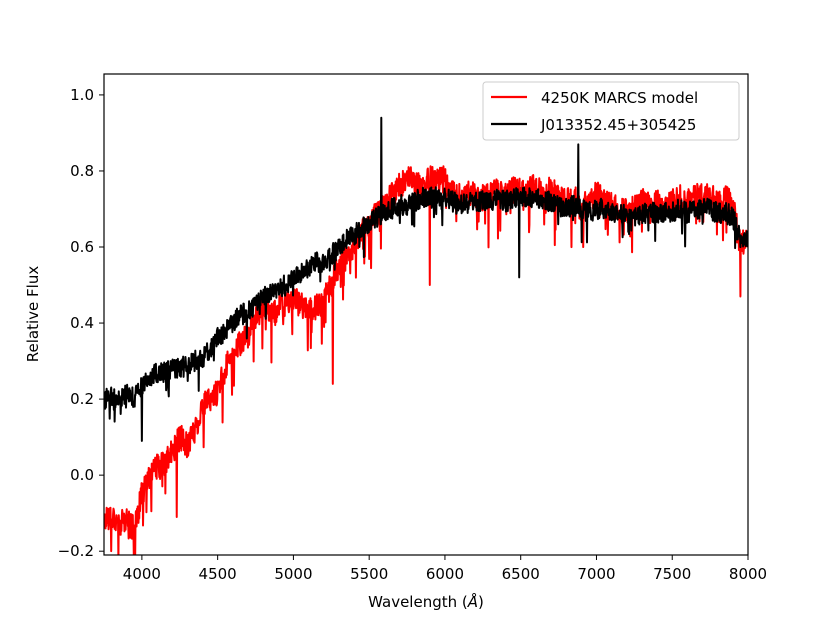  Describe the element at coordinates (521, 574) in the screenshot. I see `x-tick-label: 6500` at that location.